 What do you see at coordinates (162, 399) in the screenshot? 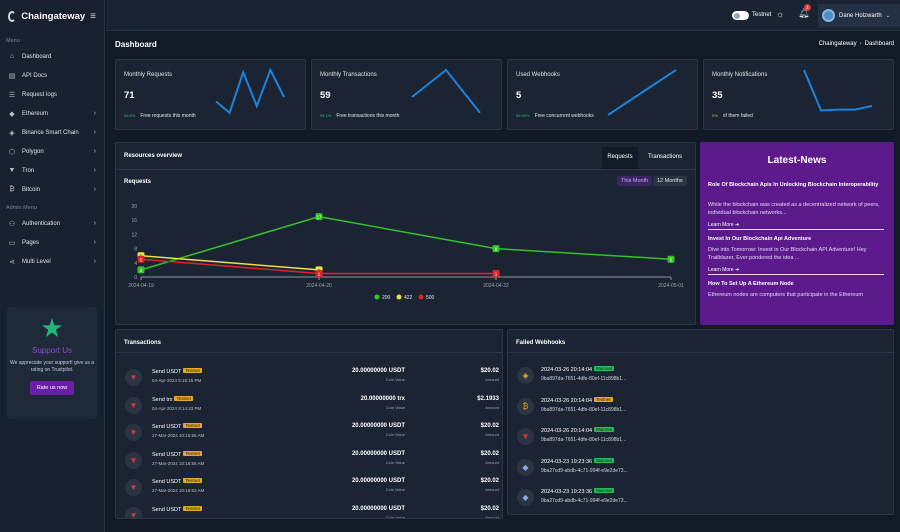
I see `transaction-name: Send trx` at bounding box center [162, 399].